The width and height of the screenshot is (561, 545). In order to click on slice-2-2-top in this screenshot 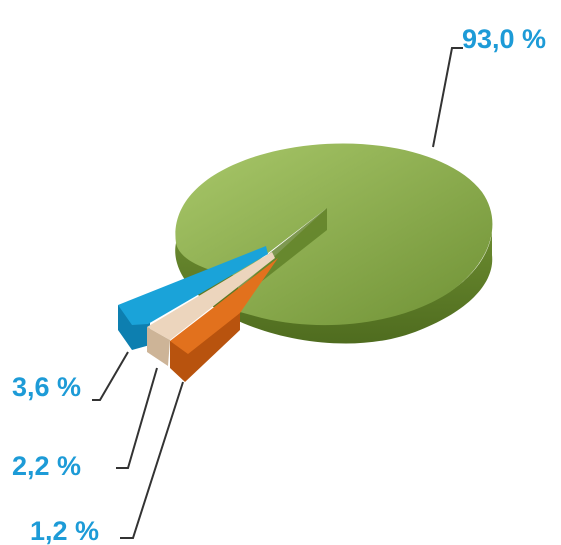, I will do `click(211, 296)`.